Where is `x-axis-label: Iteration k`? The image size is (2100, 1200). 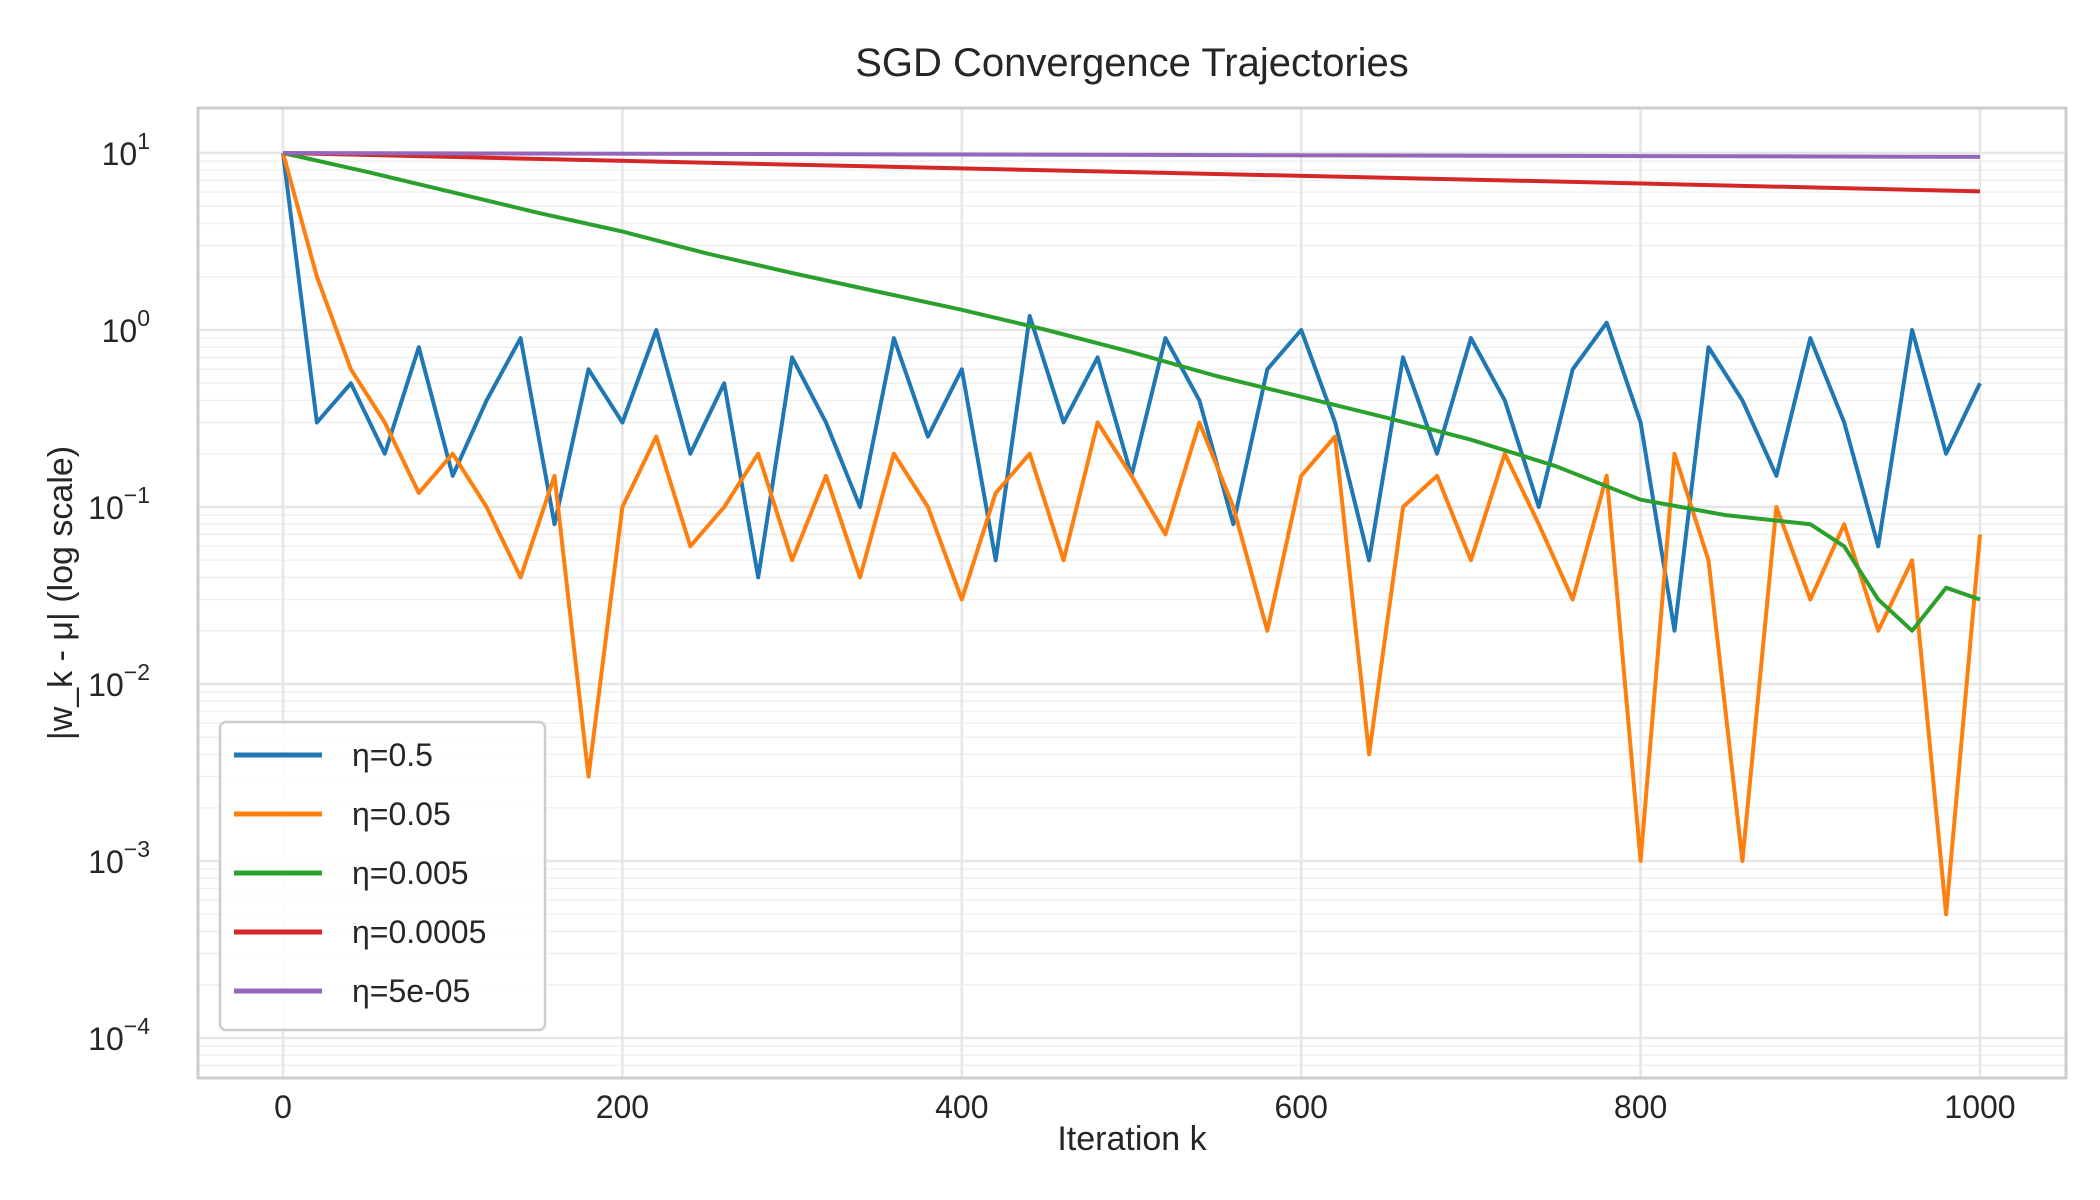
x-axis-label: Iteration k is located at coordinates (1132, 1139).